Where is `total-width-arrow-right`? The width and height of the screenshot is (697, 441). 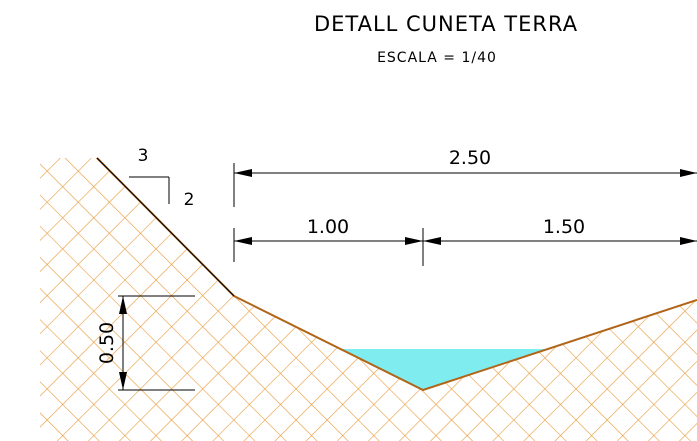 total-width-arrow-right is located at coordinates (688, 173).